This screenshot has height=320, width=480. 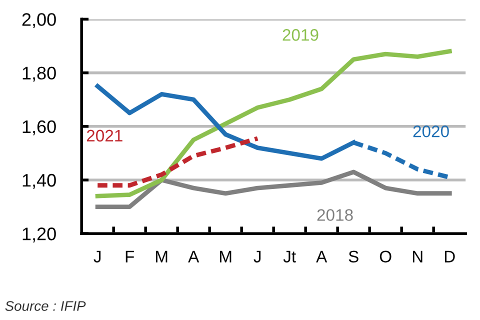 What do you see at coordinates (39, 181) in the screenshot?
I see `y-tick-label: 1,40` at bounding box center [39, 181].